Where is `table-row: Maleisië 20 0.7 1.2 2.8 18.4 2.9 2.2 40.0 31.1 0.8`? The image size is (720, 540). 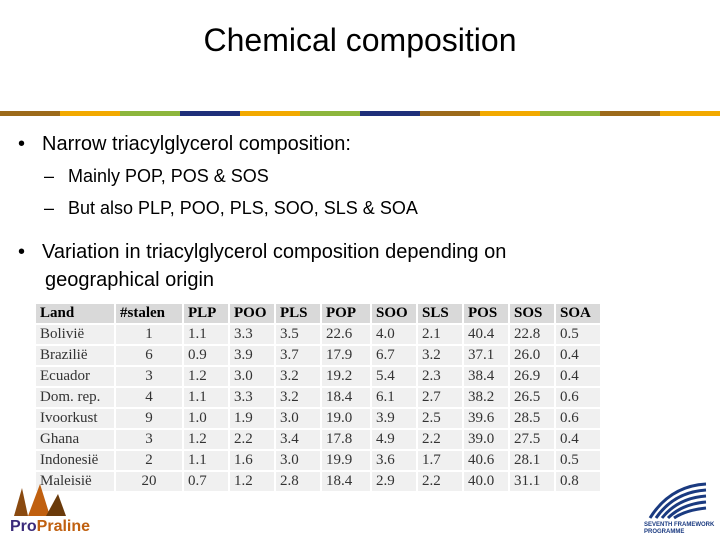 table-row: Maleisië 20 0.7 1.2 2.8 18.4 2.9 2.2 40.0 31.1 0.8 is located at coordinates (318, 481).